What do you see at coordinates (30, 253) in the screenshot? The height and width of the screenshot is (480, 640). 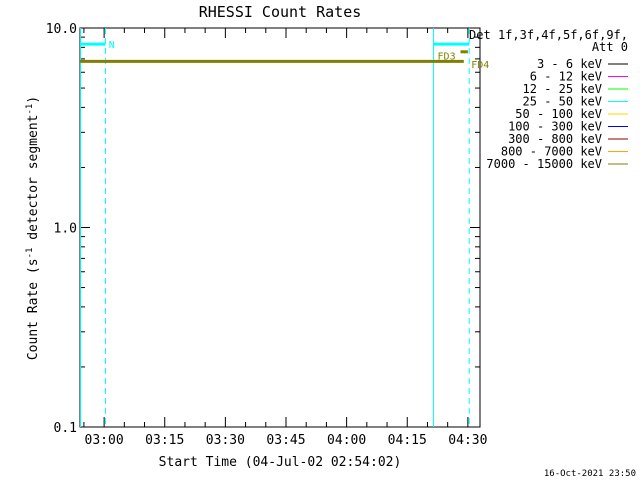 I see `y-axis-label-sup1: -1` at bounding box center [30, 253].